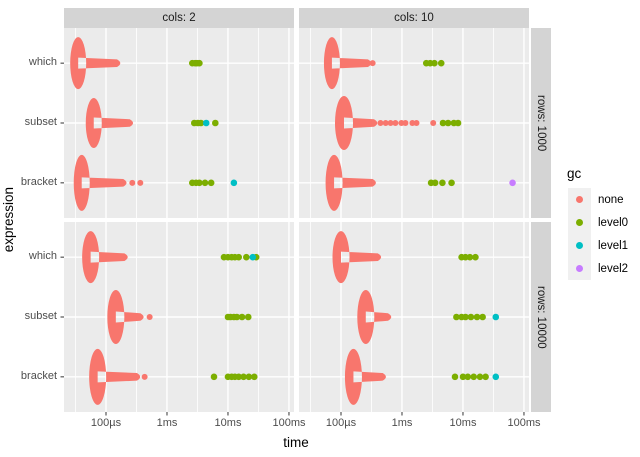  What do you see at coordinates (38, 182) in the screenshot?
I see `ytick-bracket-top: bracket` at bounding box center [38, 182].